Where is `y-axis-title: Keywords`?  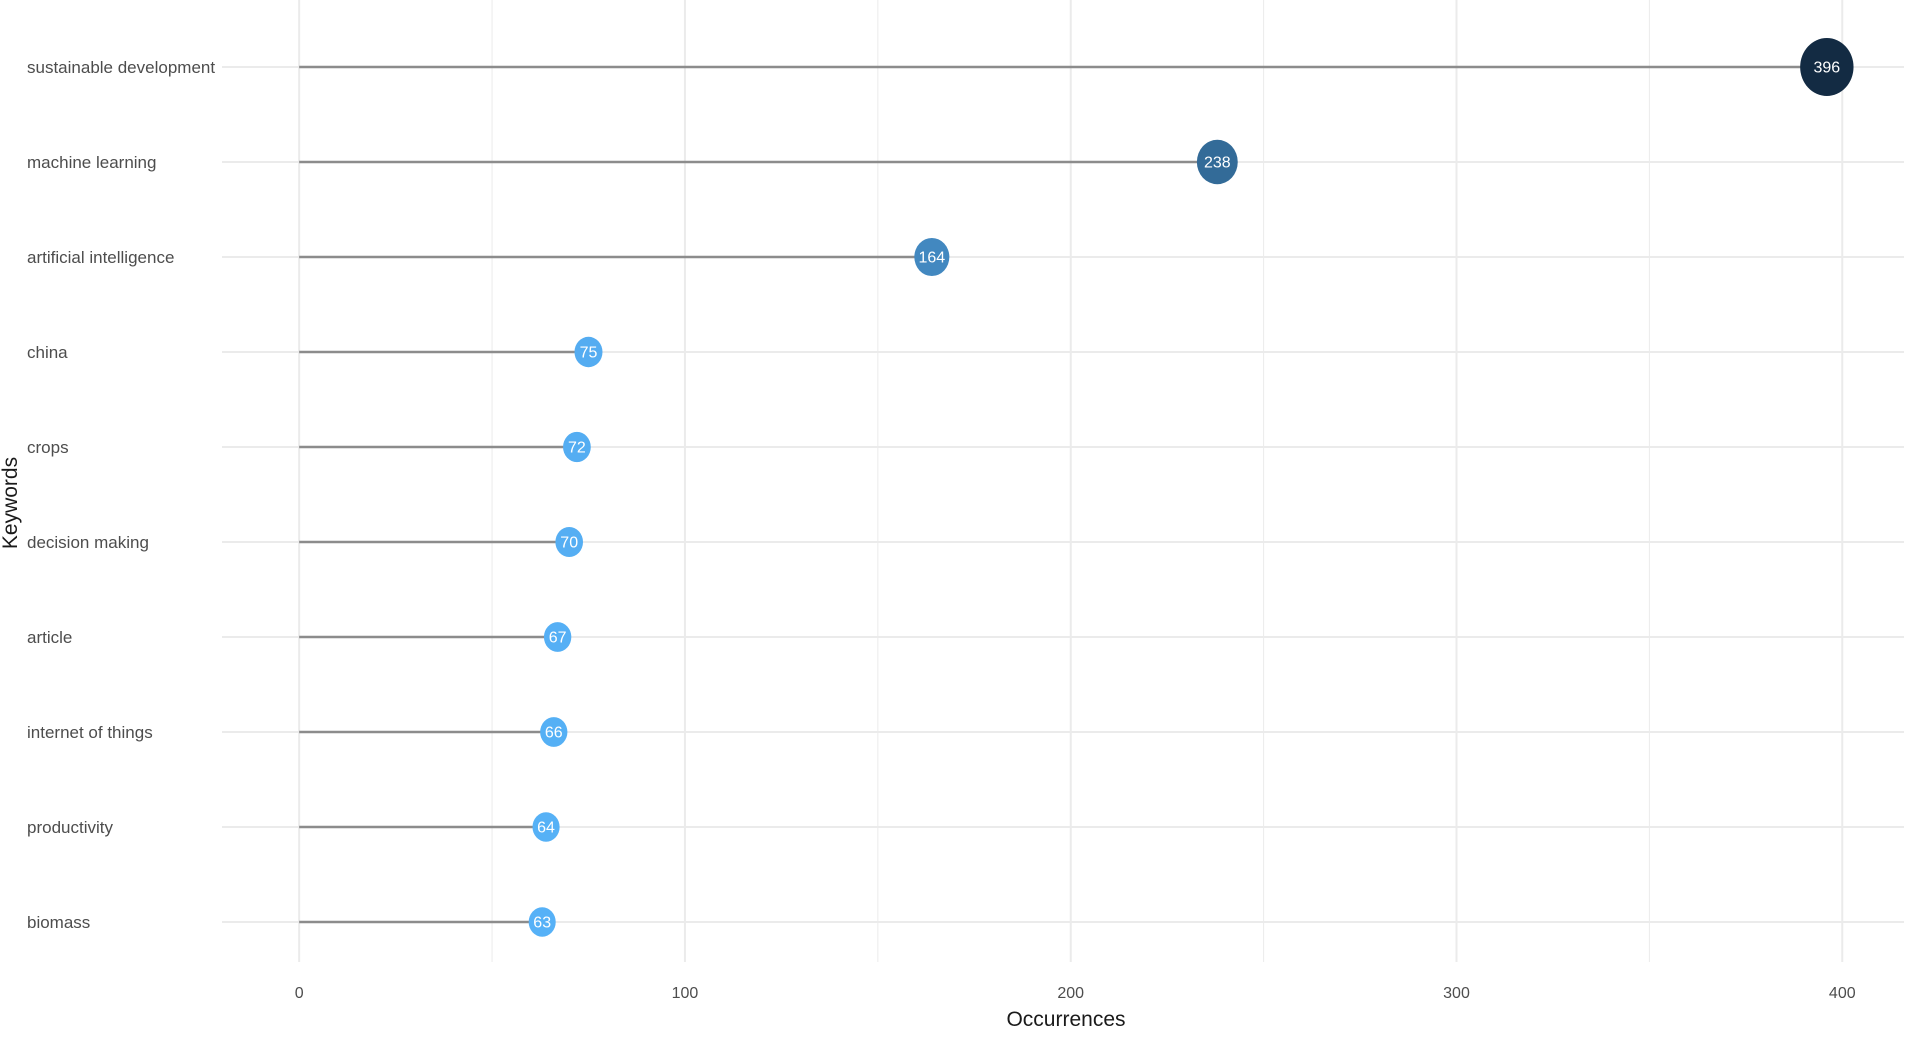
y-axis-title: Keywords is located at coordinates (11, 503).